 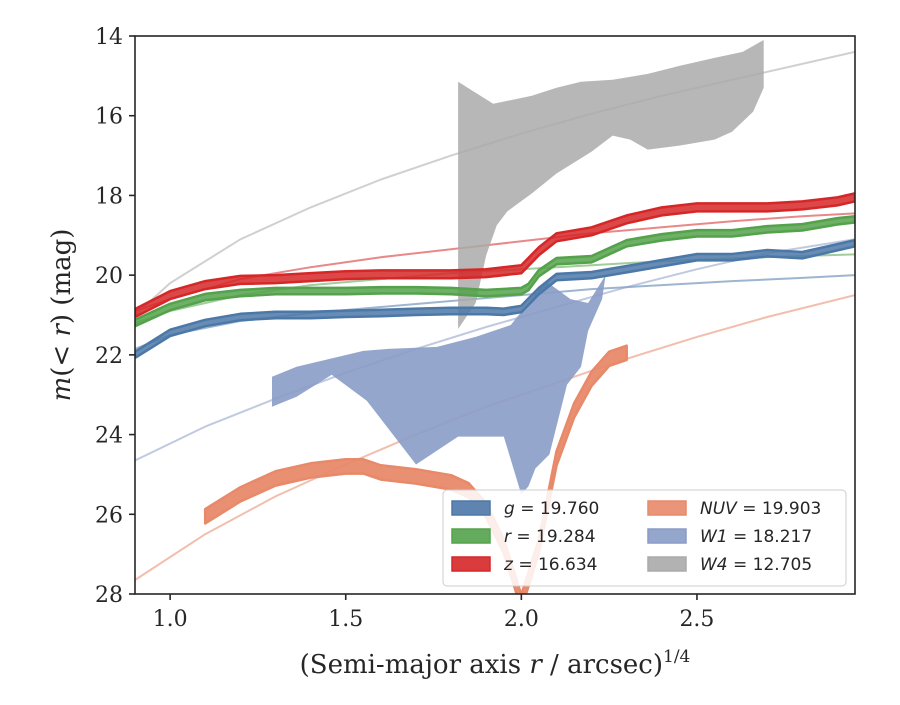 What do you see at coordinates (550, 565) in the screenshot?
I see `legend-label-z: z = 16.634` at bounding box center [550, 565].